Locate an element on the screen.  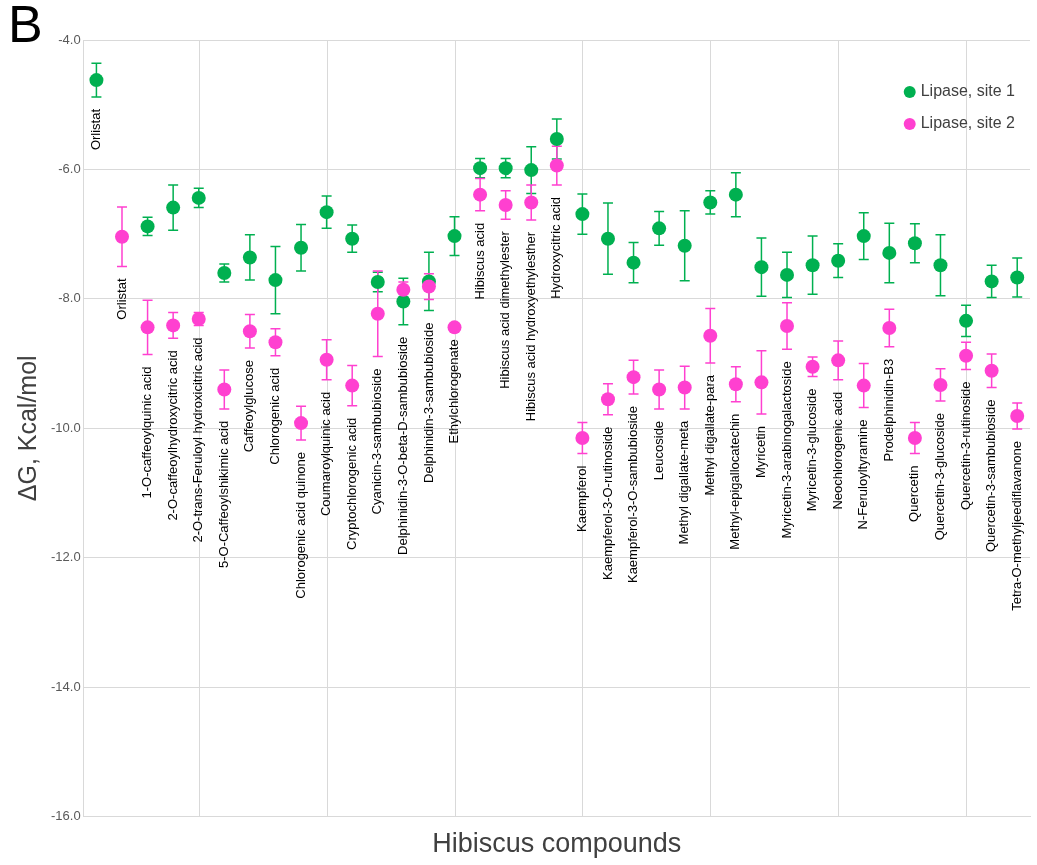
x-tick-label: Myricetin-3-glucoside is located at coordinates (812, 450).